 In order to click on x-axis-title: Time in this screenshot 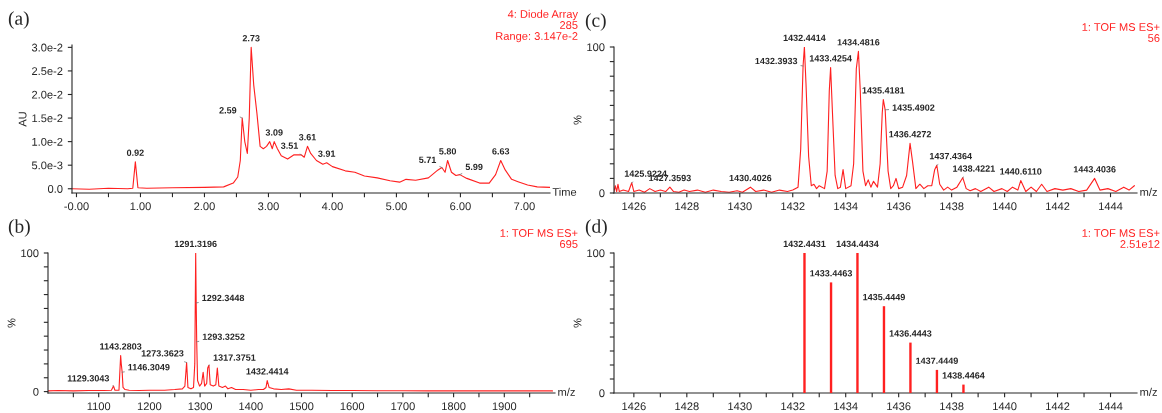, I will do `click(564, 191)`.